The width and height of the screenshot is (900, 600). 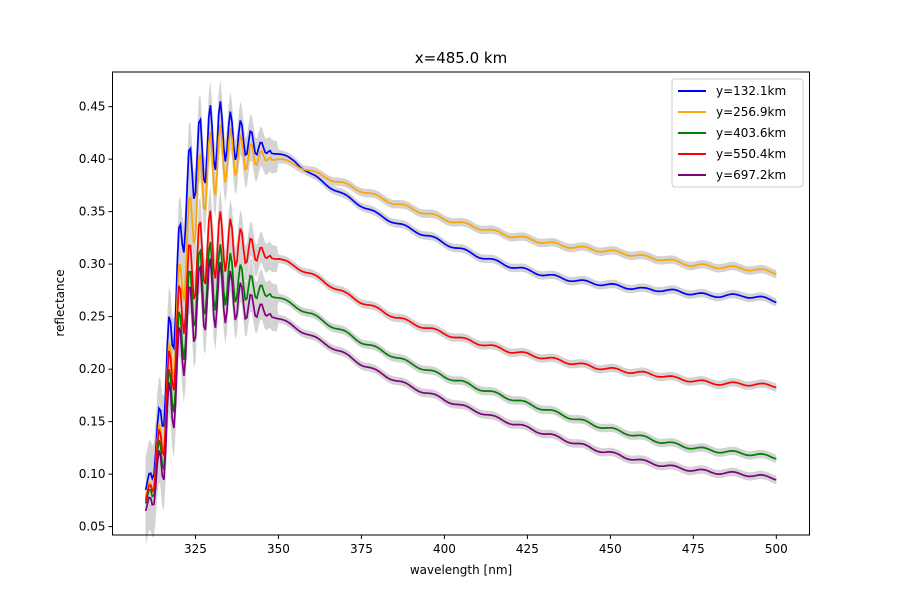 I want to click on legend-label-2: y=256.9km, so click(x=751, y=112).